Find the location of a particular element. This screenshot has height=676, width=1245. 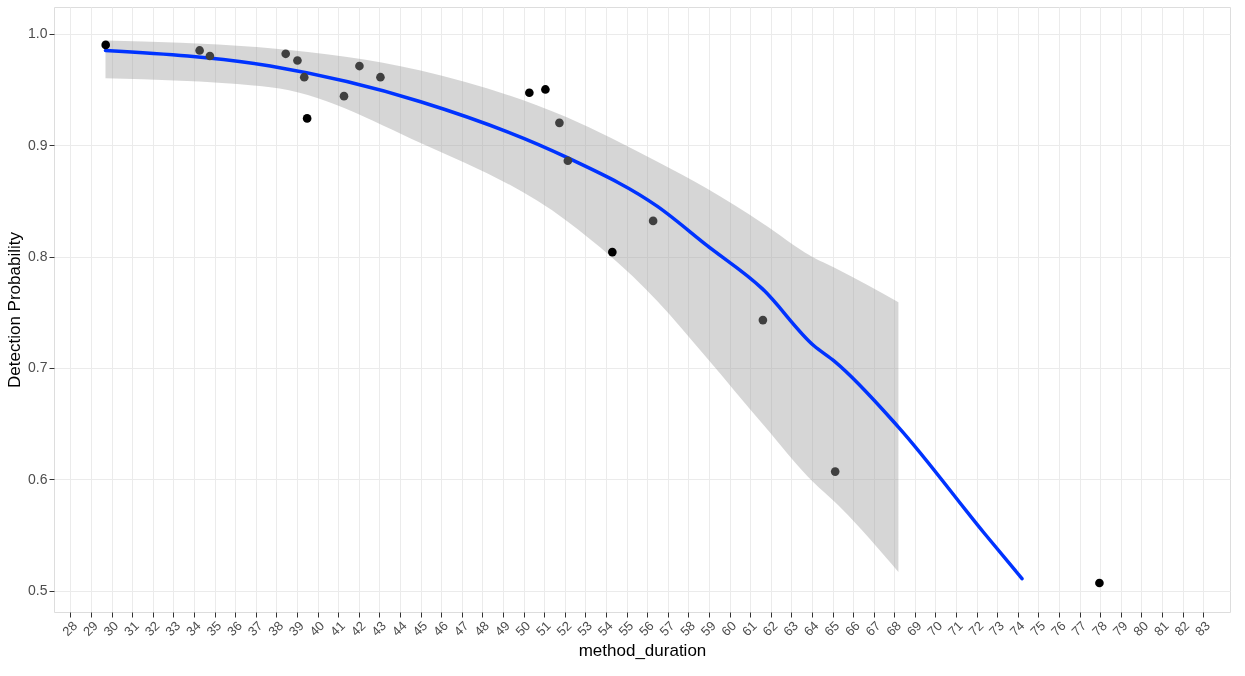

x-tick-label: 36 is located at coordinates (234, 628).